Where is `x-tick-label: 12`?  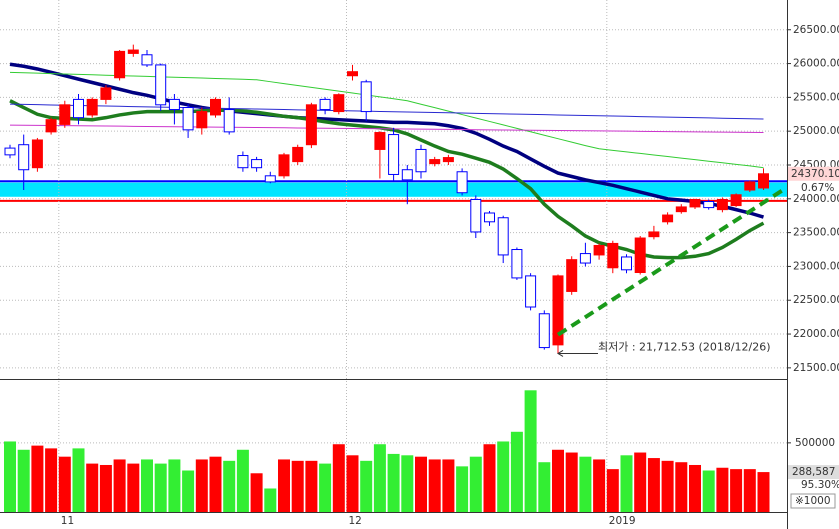
x-tick-label: 12 is located at coordinates (355, 521).